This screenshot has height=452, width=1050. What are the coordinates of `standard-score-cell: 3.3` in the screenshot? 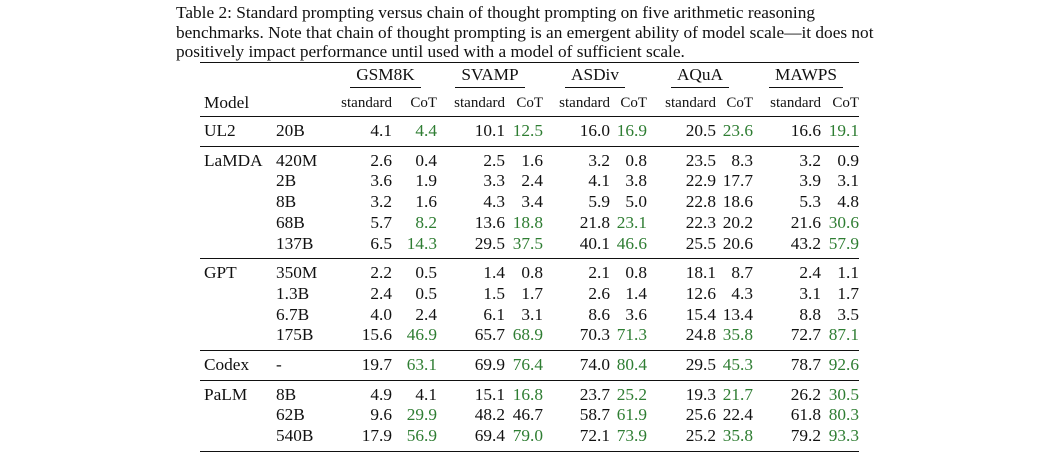 It's located at (494, 181).